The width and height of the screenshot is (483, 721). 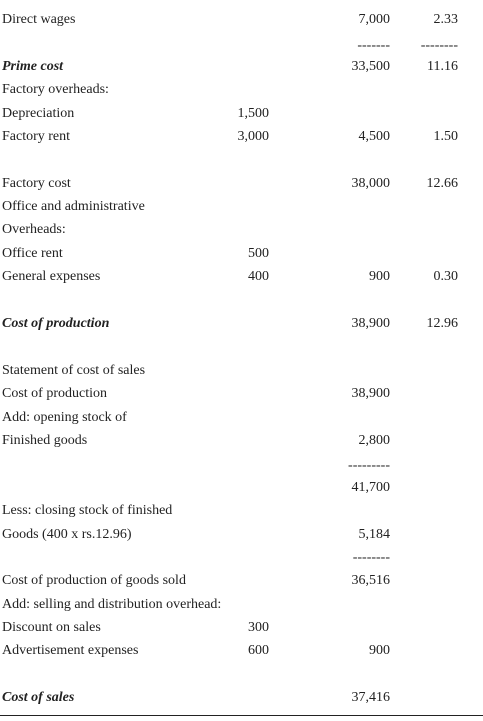 I want to click on amount: 1.50, so click(x=446, y=136).